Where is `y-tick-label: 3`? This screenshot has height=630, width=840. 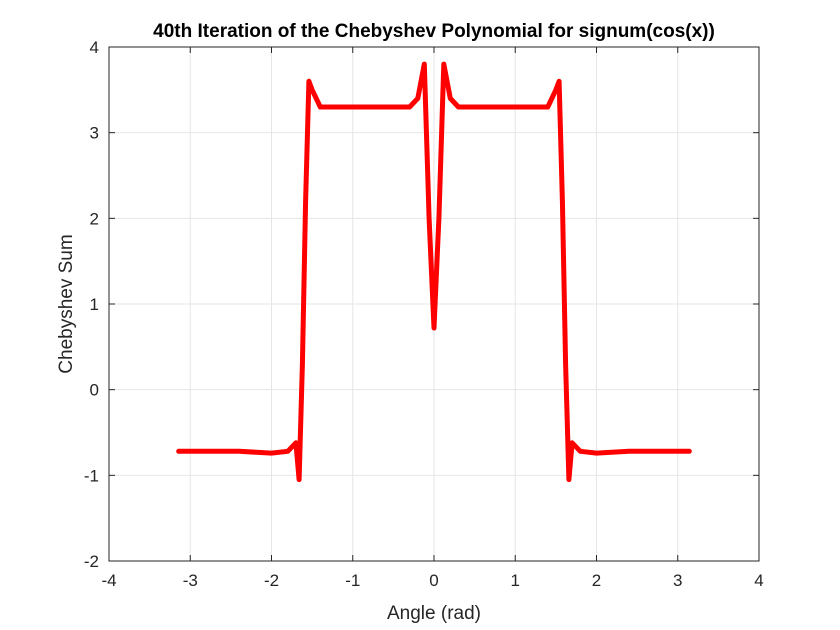 y-tick-label: 3 is located at coordinates (94, 133).